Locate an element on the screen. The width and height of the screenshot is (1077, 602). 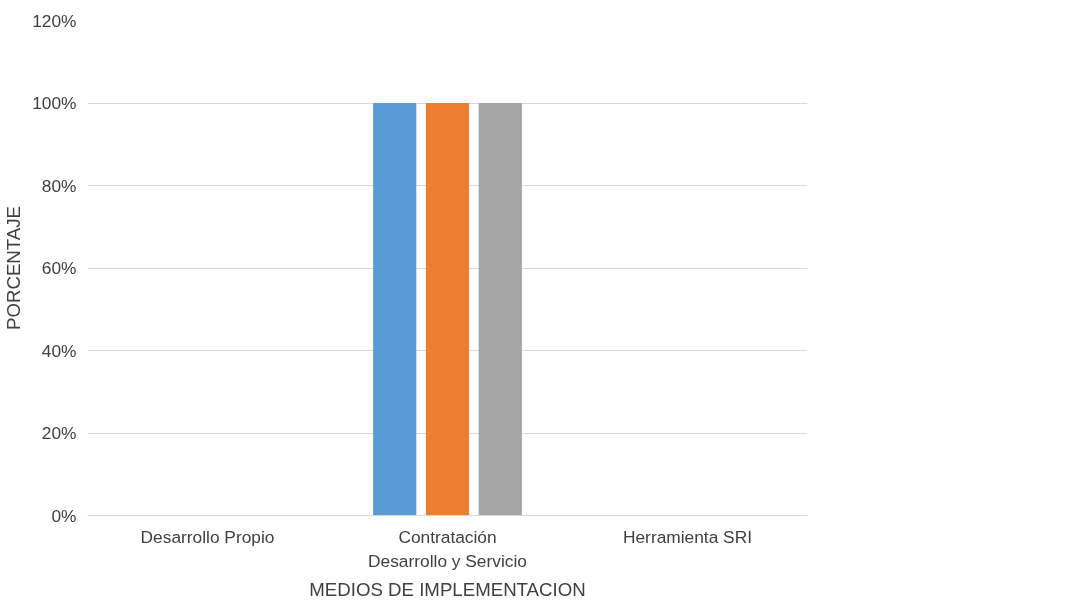
y-axis-title: PORCENTAJE is located at coordinates (14, 268).